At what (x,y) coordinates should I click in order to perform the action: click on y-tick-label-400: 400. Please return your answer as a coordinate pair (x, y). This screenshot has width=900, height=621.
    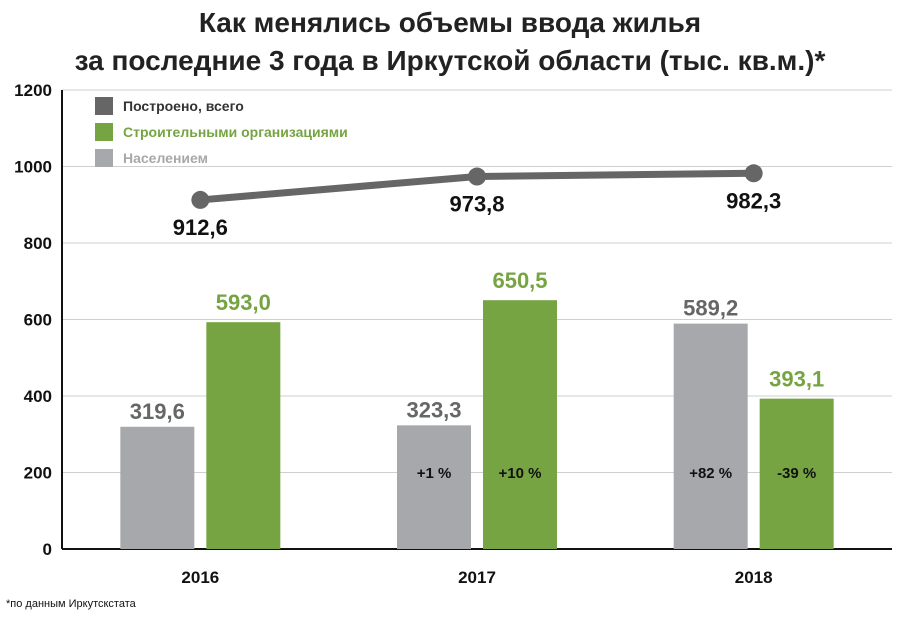
    Looking at the image, I should click on (38, 396).